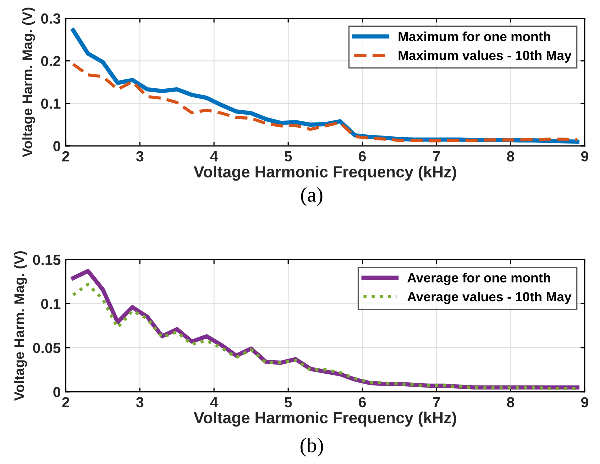  I want to click on line-series, so click(326, 102).